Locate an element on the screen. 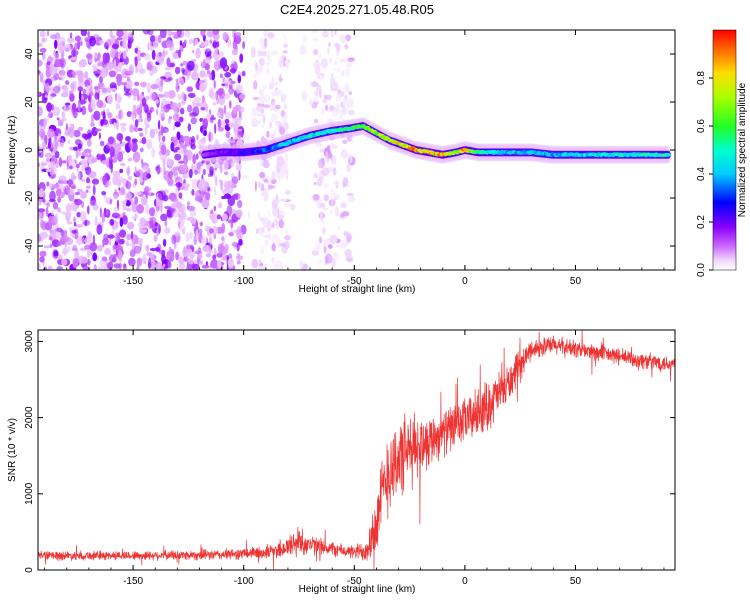  y-tick-label: -40 is located at coordinates (29, 245).